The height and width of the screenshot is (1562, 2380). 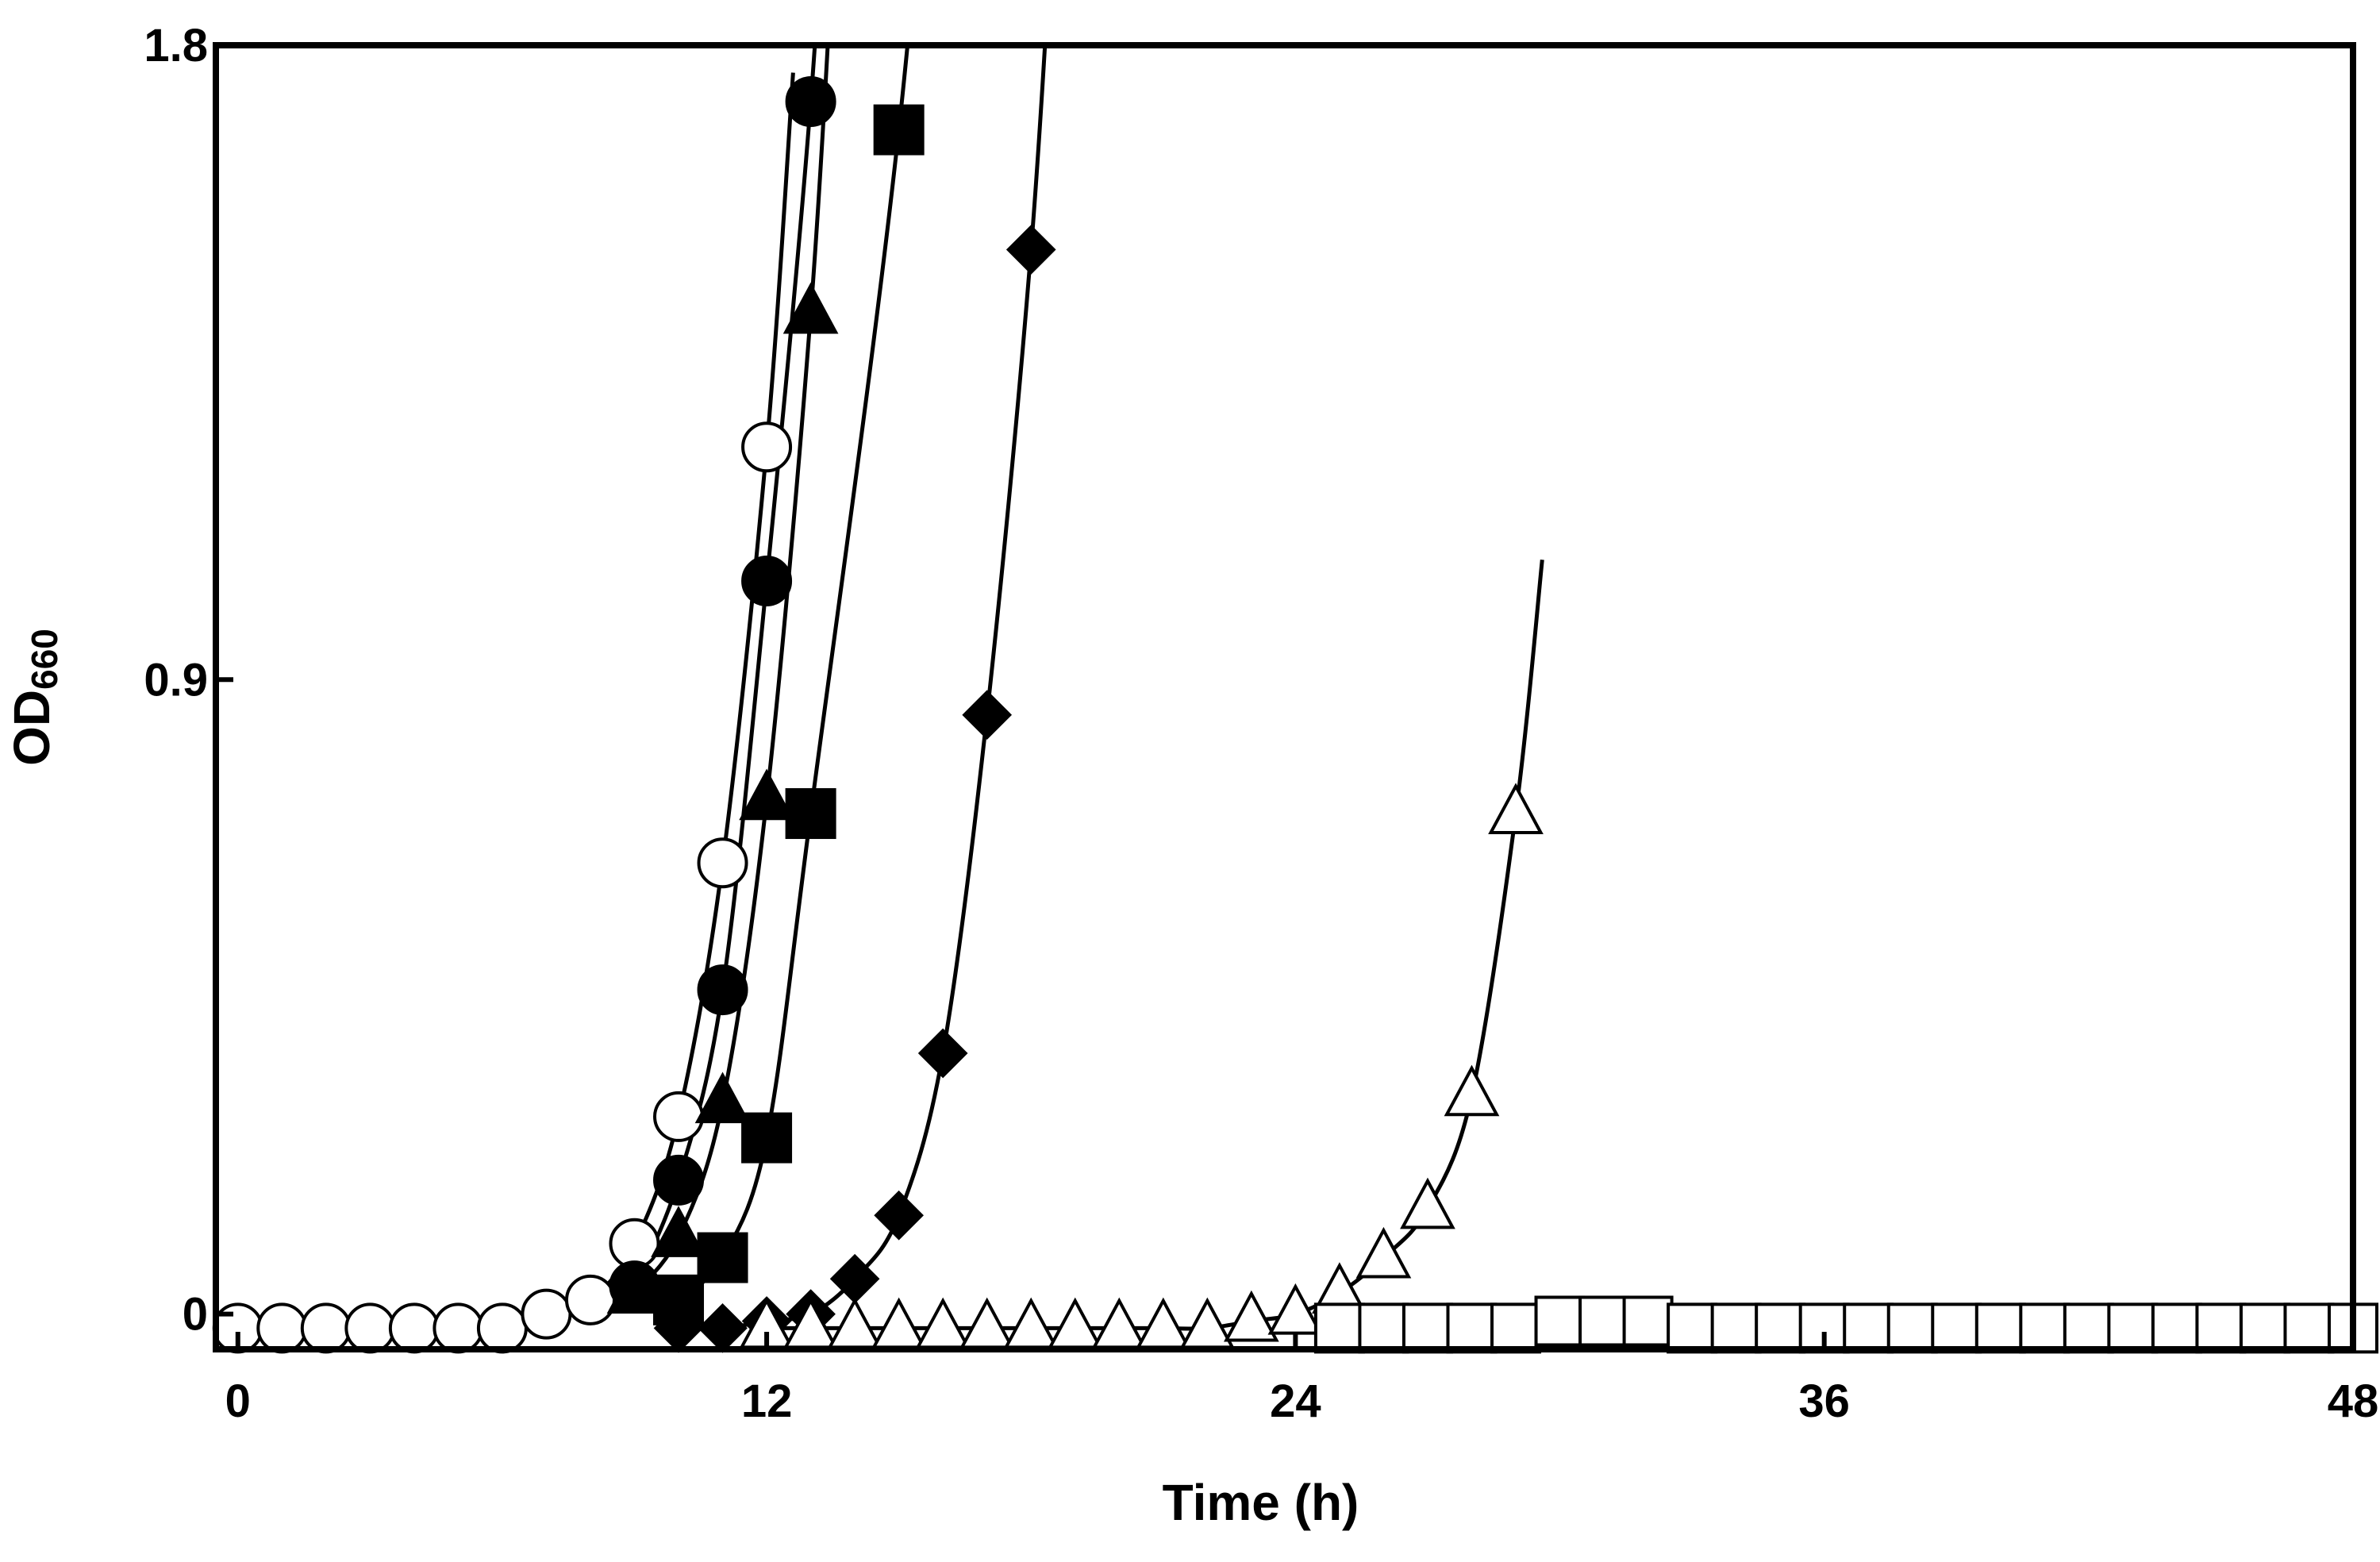 What do you see at coordinates (1295, 1401) in the screenshot?
I see `x-tick-label-2: 24` at bounding box center [1295, 1401].